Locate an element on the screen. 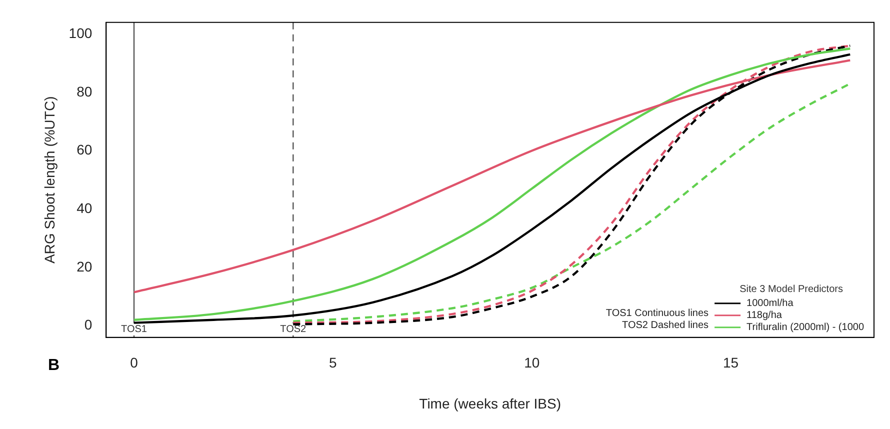 The image size is (890, 429). x-tick-label: 5 is located at coordinates (333, 362).